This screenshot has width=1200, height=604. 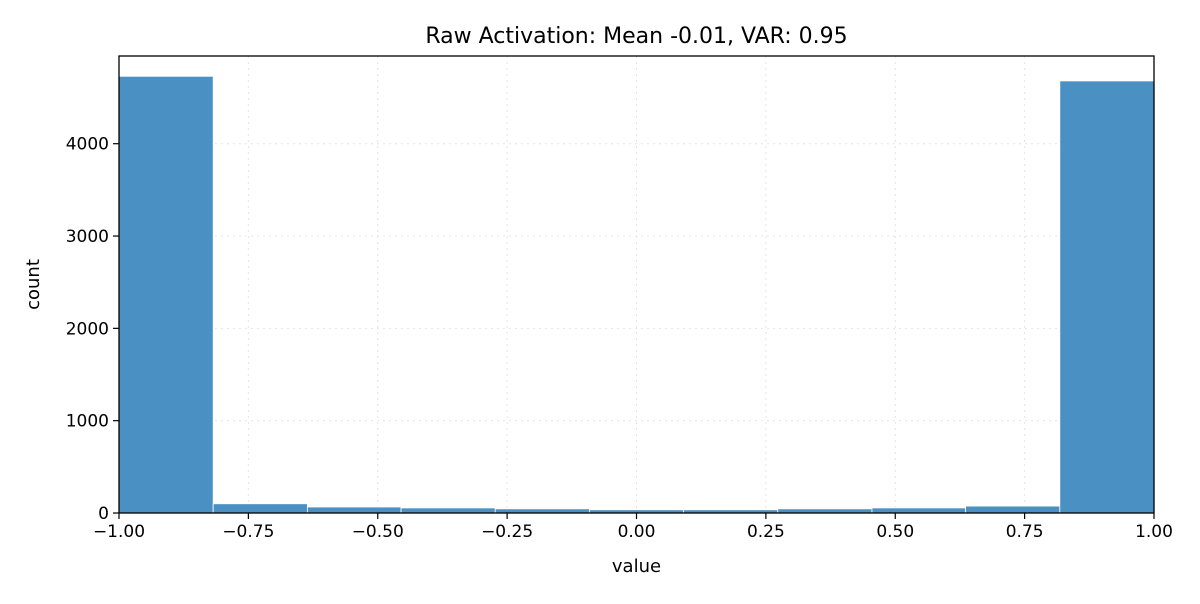 I want to click on x-tick-label: 0.50, so click(x=895, y=532).